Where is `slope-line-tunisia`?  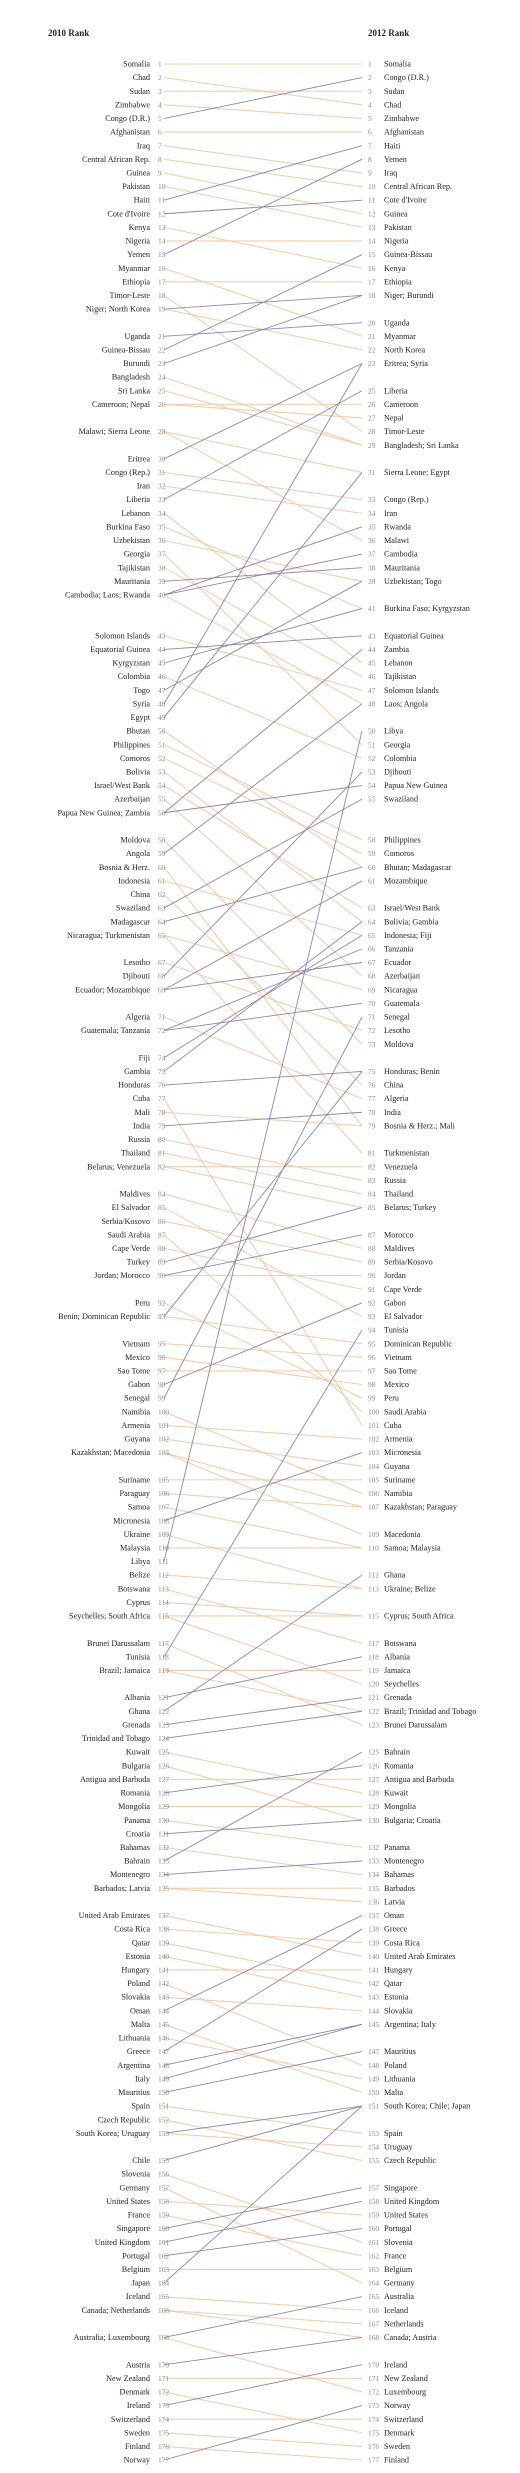 slope-line-tunisia is located at coordinates (263, 1493).